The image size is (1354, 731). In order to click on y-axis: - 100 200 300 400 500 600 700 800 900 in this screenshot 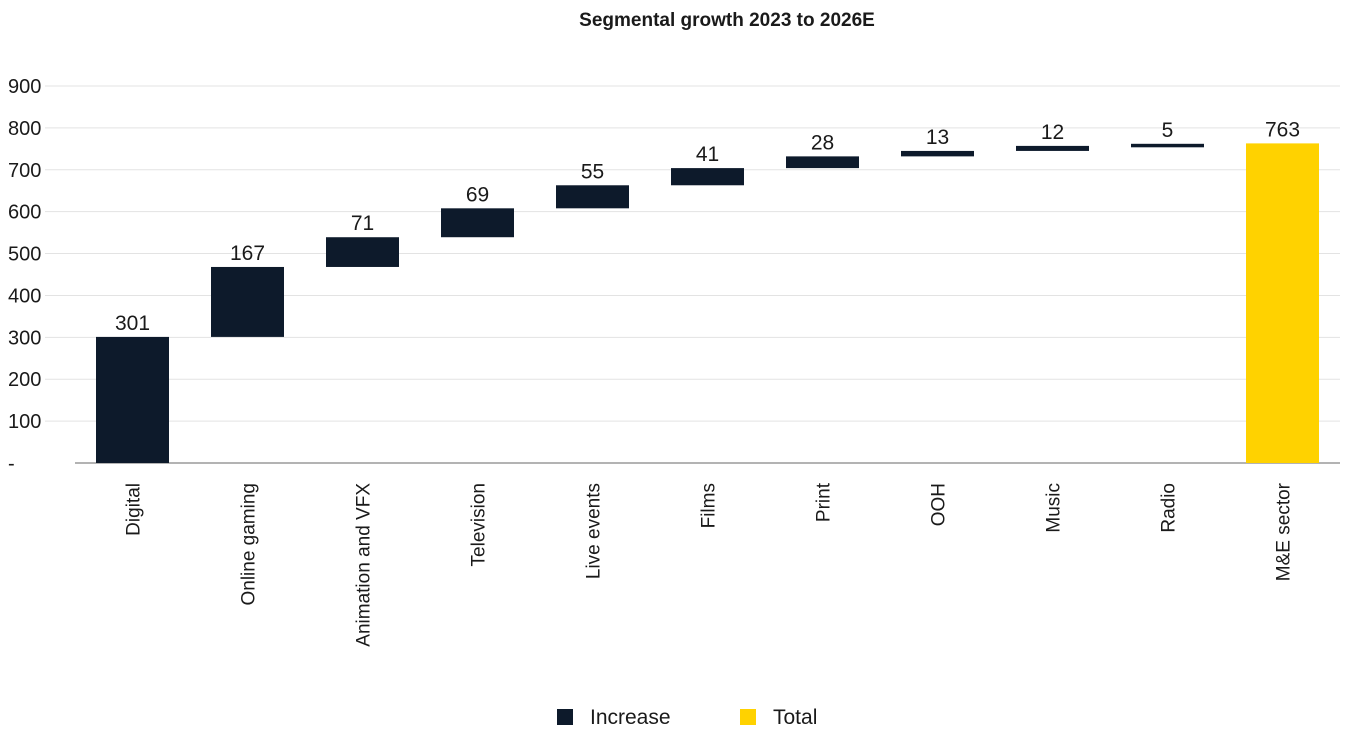, I will do `click(24, 275)`.